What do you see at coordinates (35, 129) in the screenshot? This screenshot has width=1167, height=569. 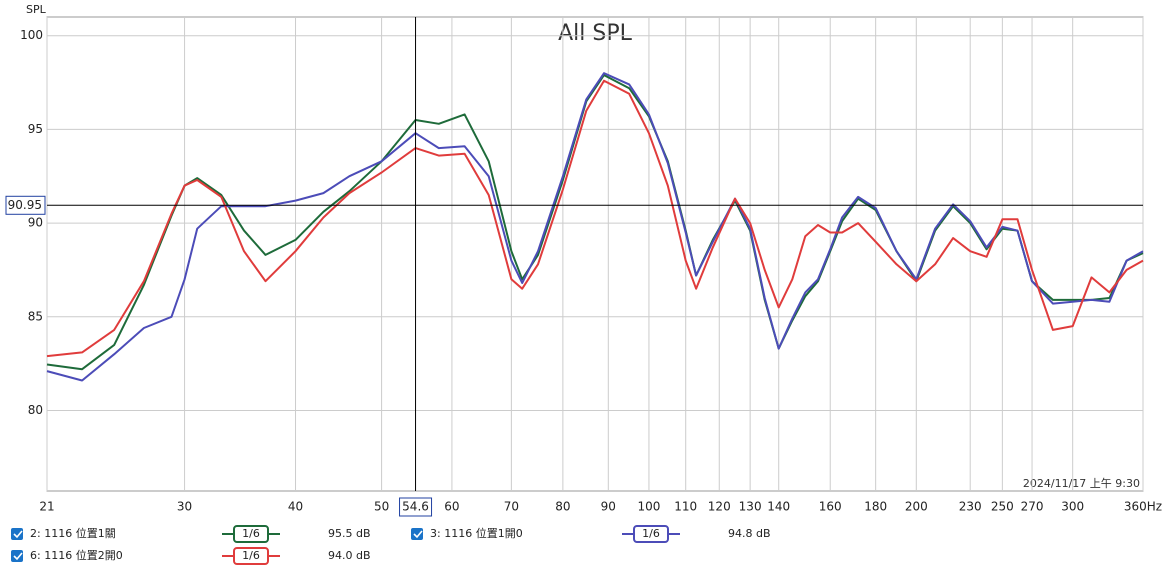 I see `y-tick-label: 95` at bounding box center [35, 129].